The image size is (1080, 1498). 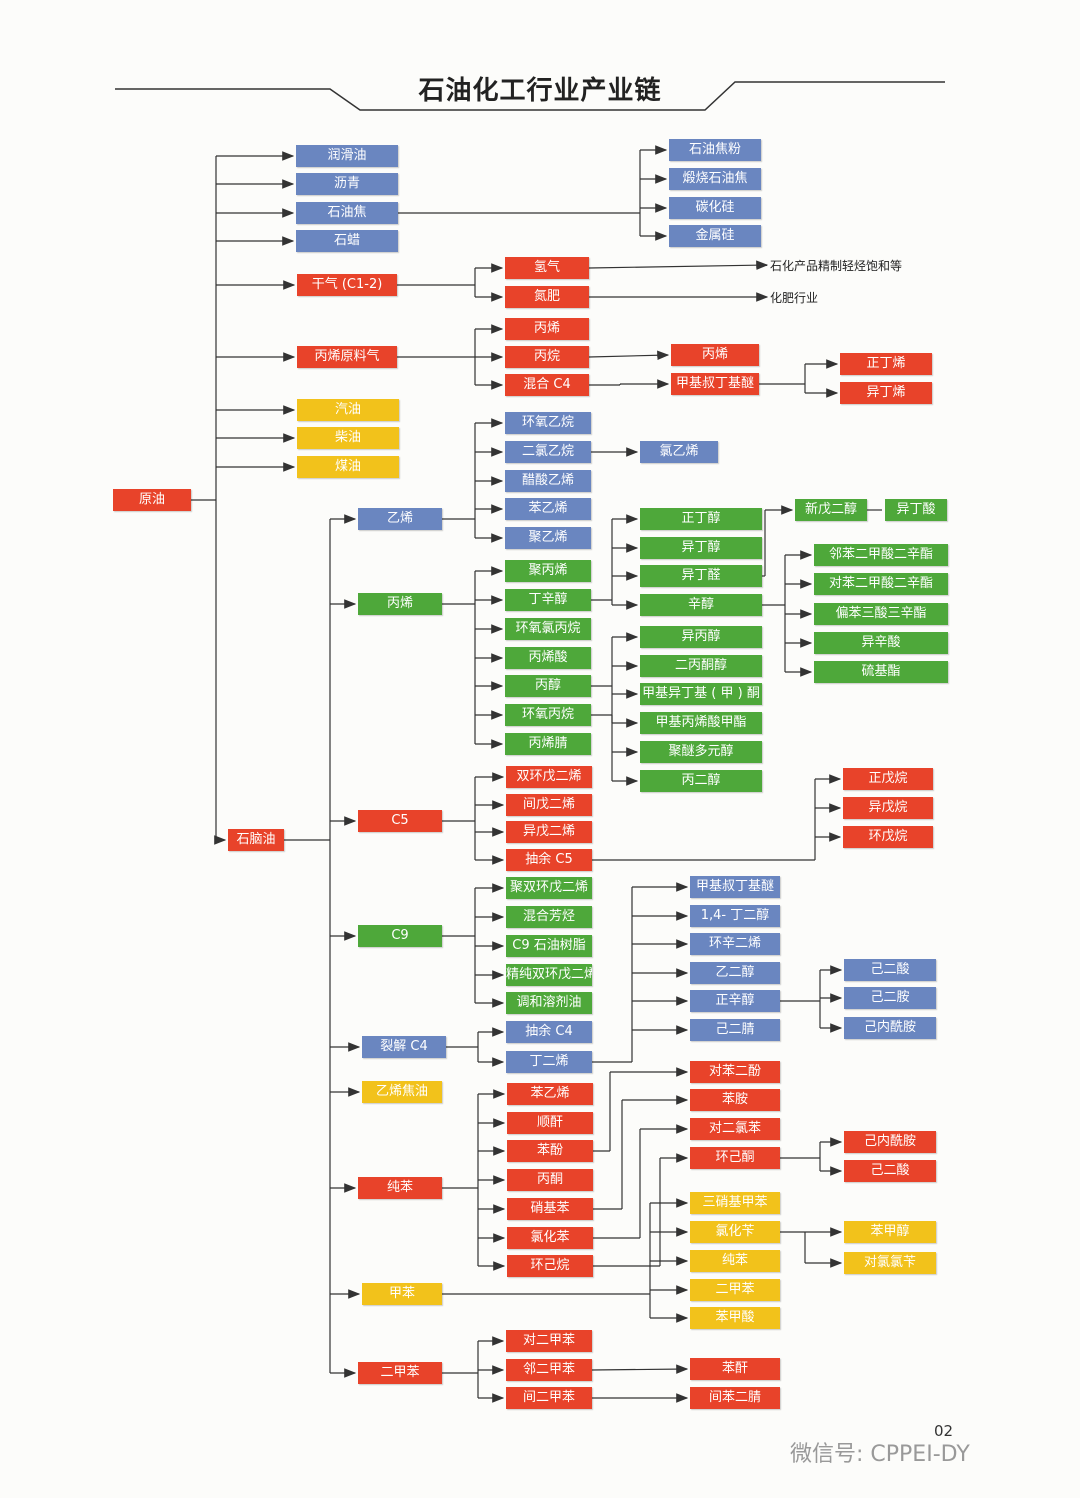 What do you see at coordinates (404, 1047) in the screenshot?
I see `node-crackc4: 裂解 C4` at bounding box center [404, 1047].